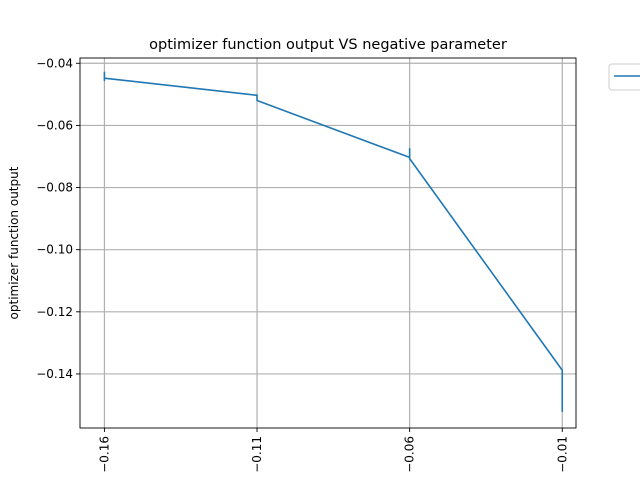 This screenshot has height=480, width=640. I want to click on x-tick-label: −0.16, so click(104, 454).